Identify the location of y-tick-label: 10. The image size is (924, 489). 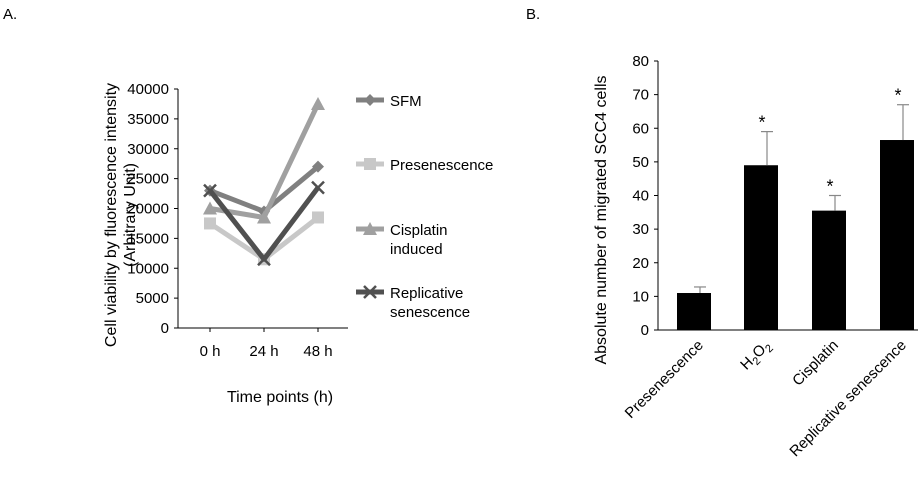
(640, 296).